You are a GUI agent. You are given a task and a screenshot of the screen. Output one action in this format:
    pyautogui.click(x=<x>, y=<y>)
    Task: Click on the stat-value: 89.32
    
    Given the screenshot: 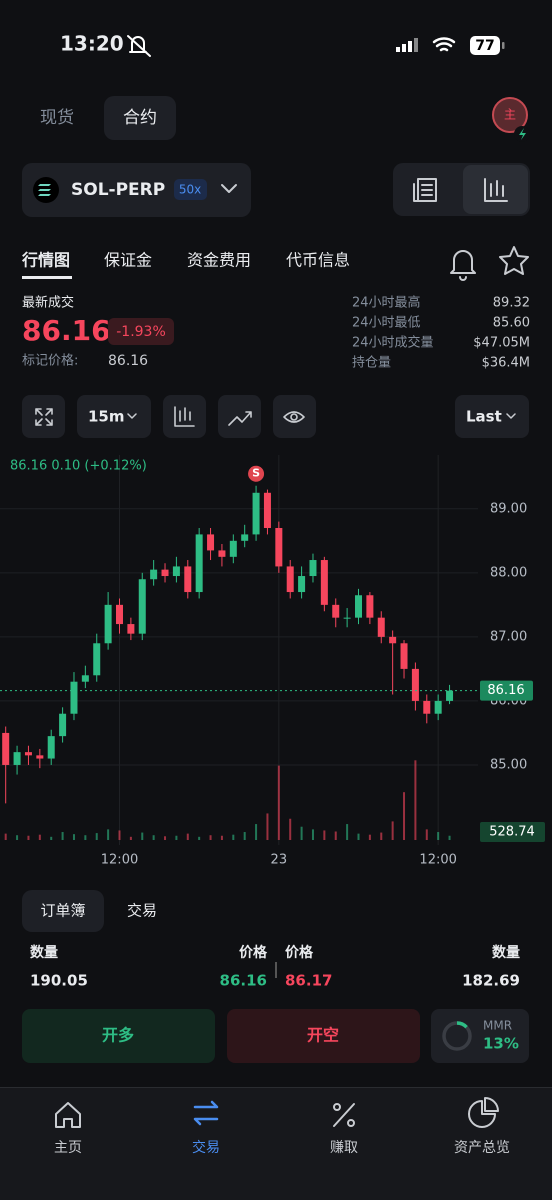 What is the action you would take?
    pyautogui.click(x=511, y=303)
    